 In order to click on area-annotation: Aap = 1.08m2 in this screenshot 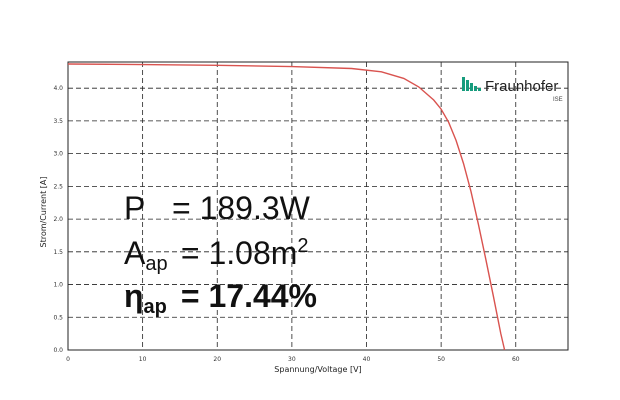, I will do `click(216, 255)`.